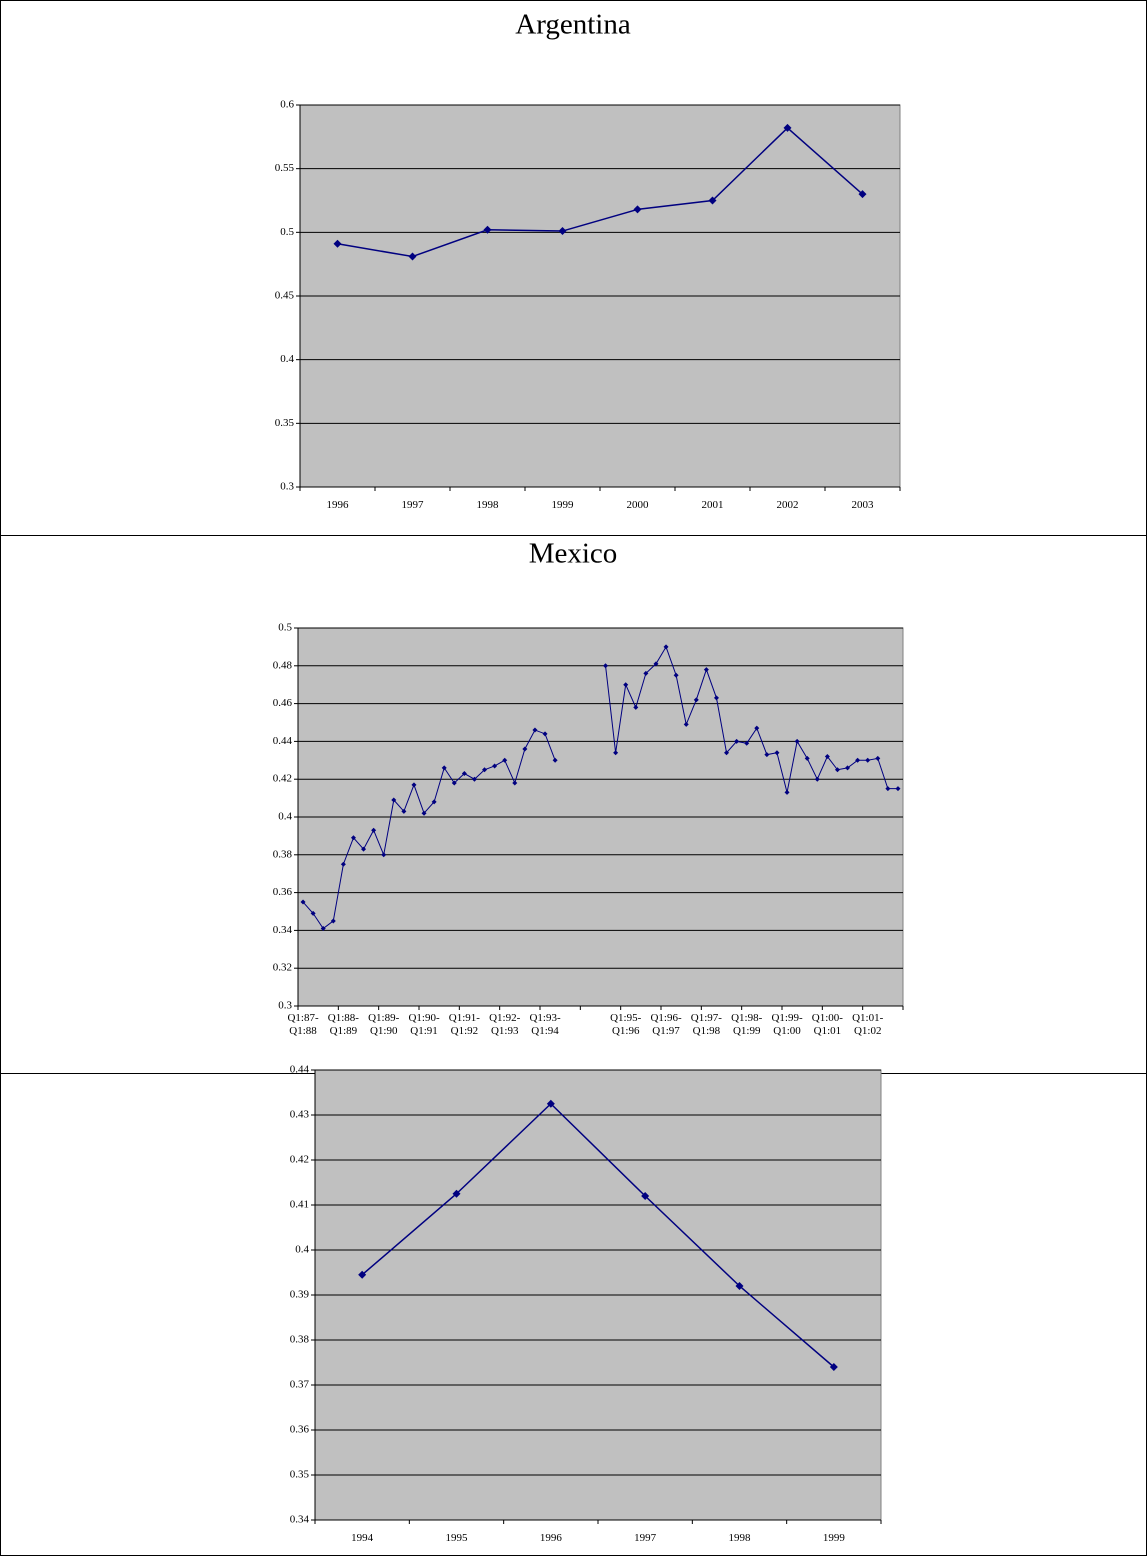 The width and height of the screenshot is (1147, 1556). What do you see at coordinates (573, 554) in the screenshot?
I see `chart-title: Mexico` at bounding box center [573, 554].